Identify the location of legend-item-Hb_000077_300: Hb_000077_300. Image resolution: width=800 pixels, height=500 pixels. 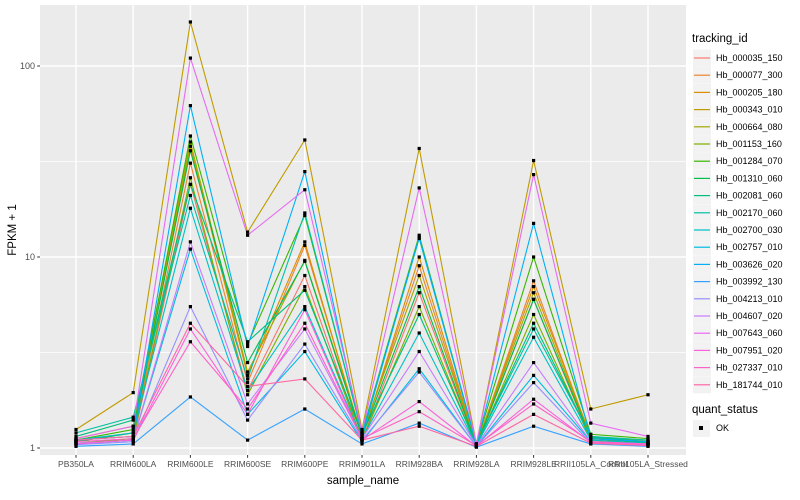
(738, 75).